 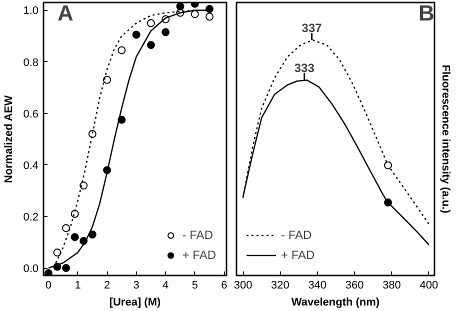 I want to click on y-tick-label: 0.0, so click(x=31, y=269).